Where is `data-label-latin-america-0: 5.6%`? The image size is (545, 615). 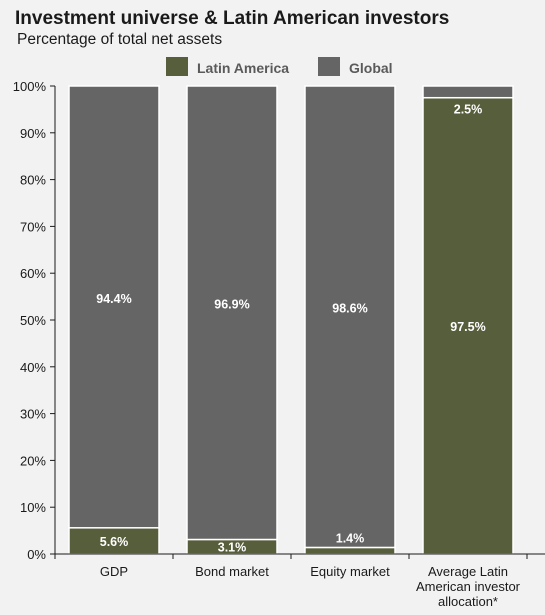 data-label-latin-america-0: 5.6% is located at coordinates (114, 542).